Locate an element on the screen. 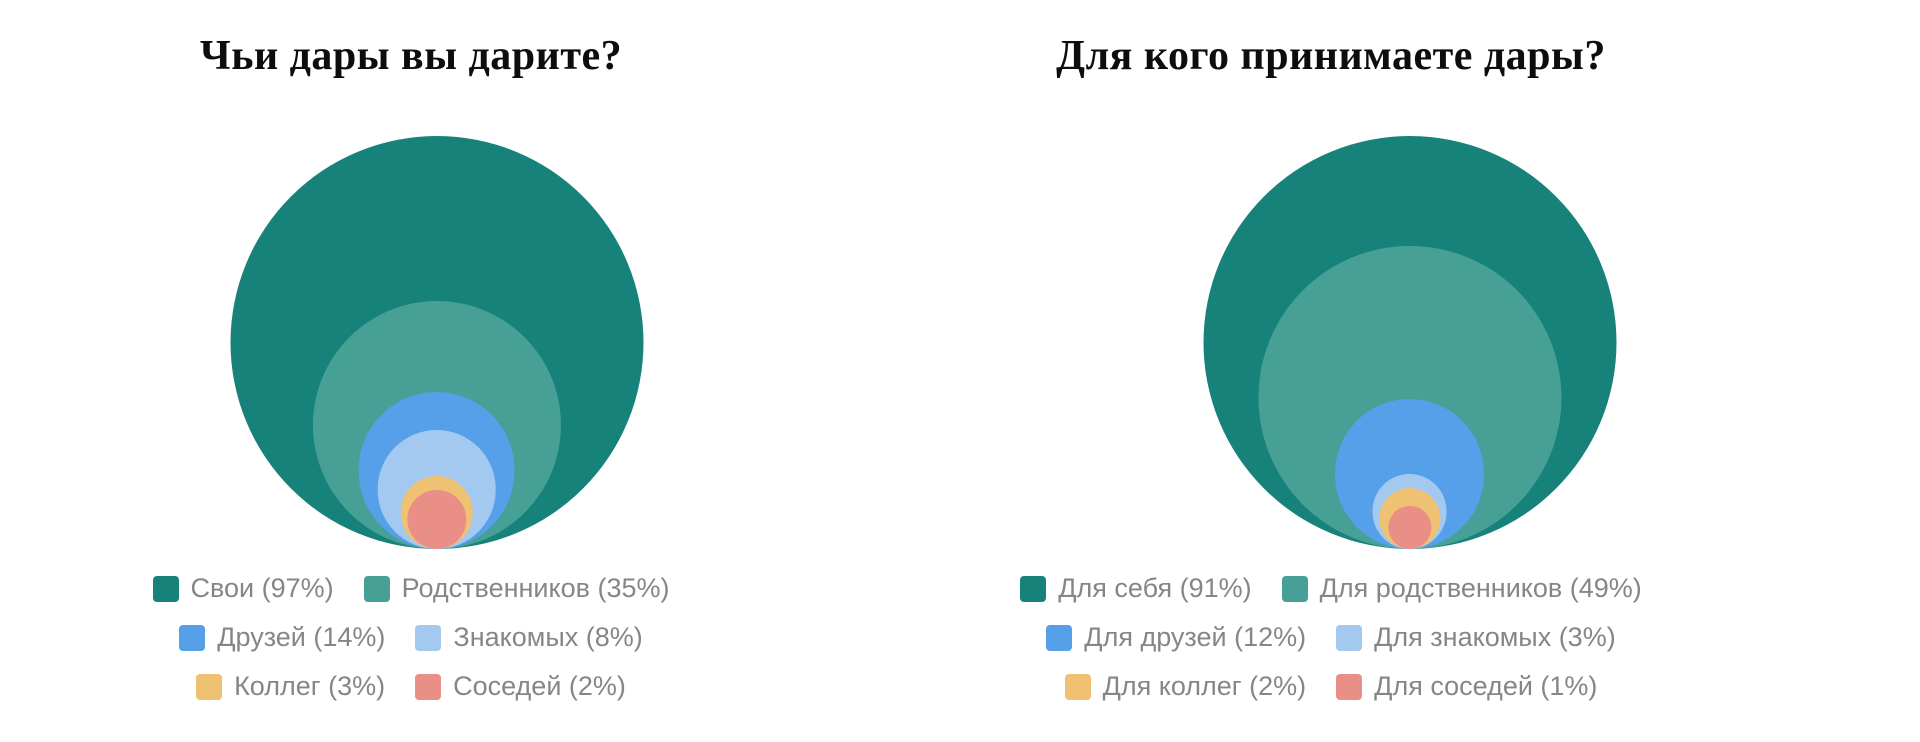  legend-item: Для коллег (2%) is located at coordinates (1185, 686).